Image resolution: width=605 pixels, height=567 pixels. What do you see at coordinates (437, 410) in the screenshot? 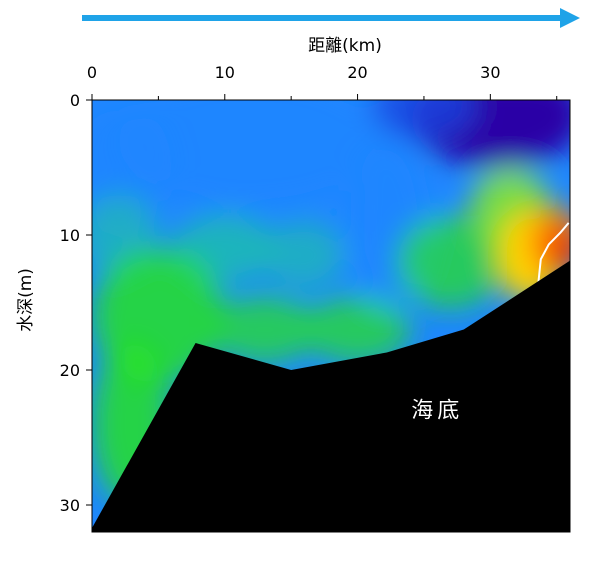
I see `seafloor-label: 海底` at bounding box center [437, 410].